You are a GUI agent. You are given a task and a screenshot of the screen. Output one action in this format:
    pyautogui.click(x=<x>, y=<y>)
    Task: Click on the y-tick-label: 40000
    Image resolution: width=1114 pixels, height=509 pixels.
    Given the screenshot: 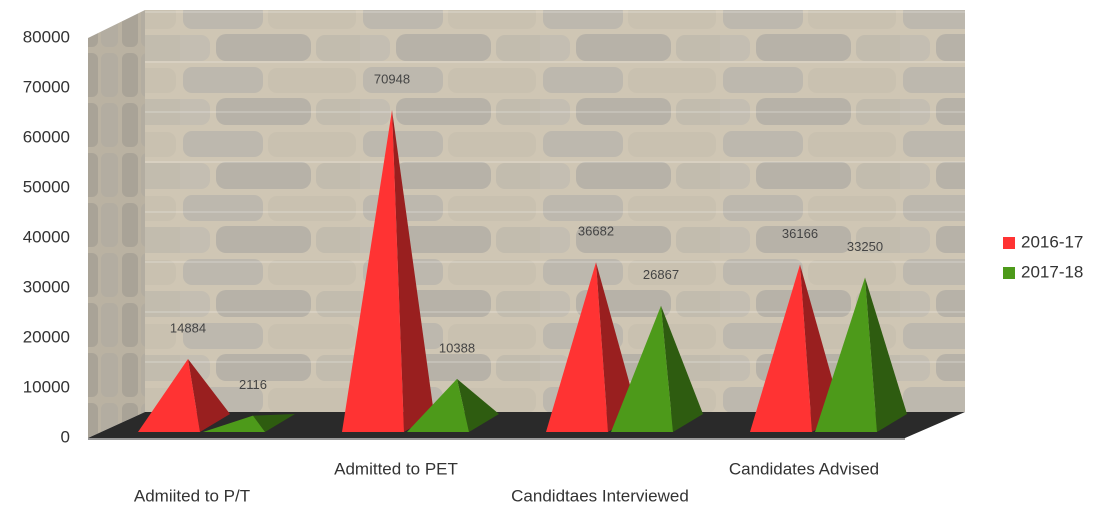 What is the action you would take?
    pyautogui.click(x=46, y=236)
    